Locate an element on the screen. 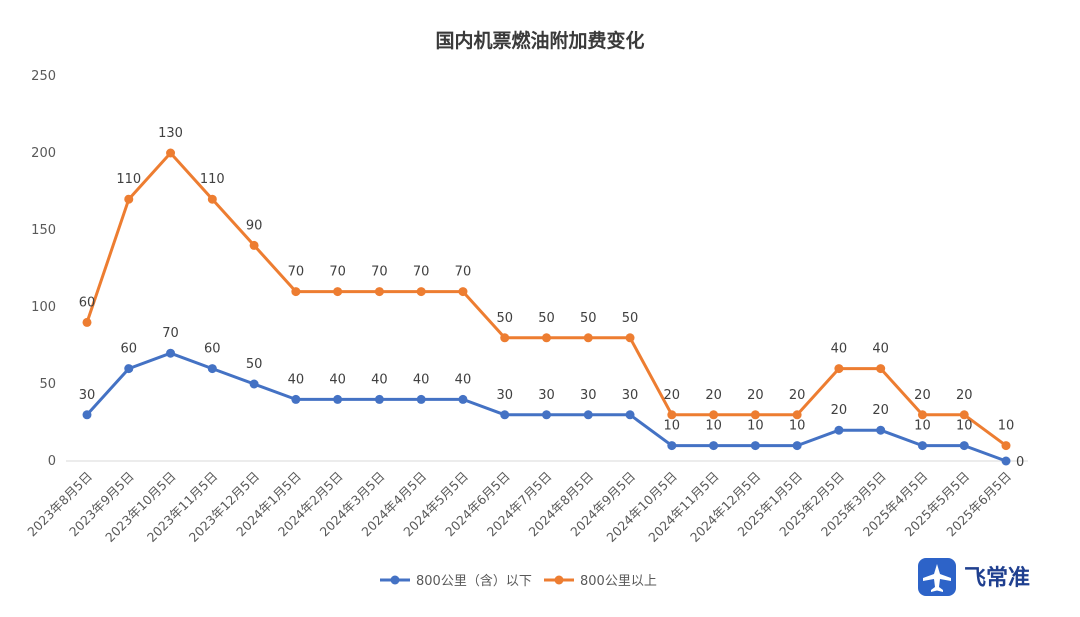 This screenshot has height=617, width=1080. airplane-icon is located at coordinates (937, 578).